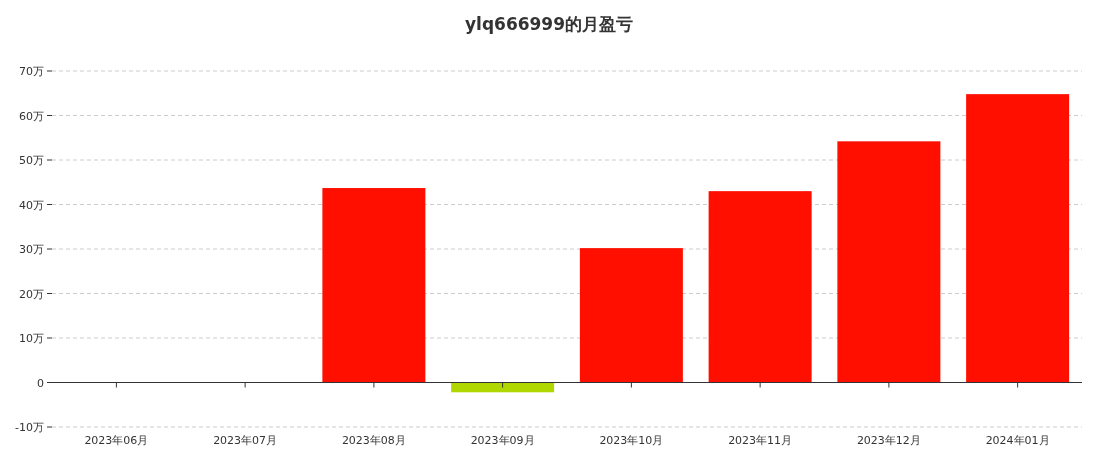 The image size is (1098, 460). Describe the element at coordinates (31, 294) in the screenshot. I see `y-tick-label: 20万` at that location.